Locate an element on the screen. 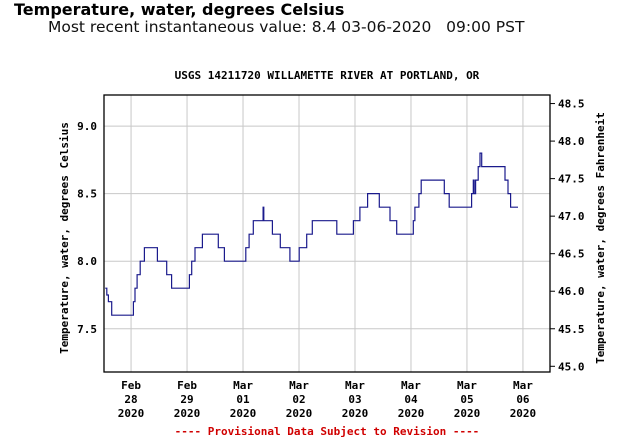  y2-tick-label: 45.5 is located at coordinates (571, 329).